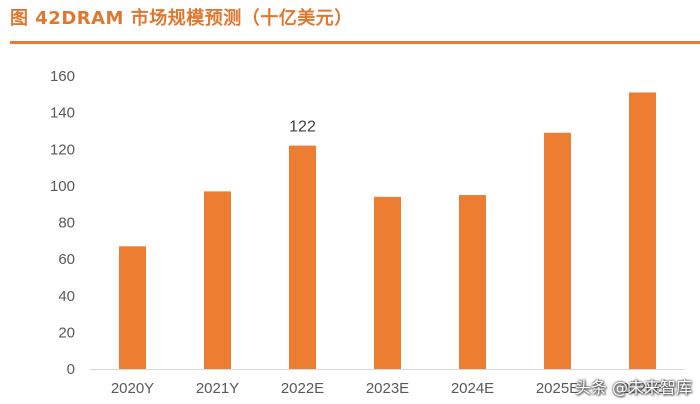 Image resolution: width=700 pixels, height=404 pixels. I want to click on y-tick-label: 80, so click(66, 223).